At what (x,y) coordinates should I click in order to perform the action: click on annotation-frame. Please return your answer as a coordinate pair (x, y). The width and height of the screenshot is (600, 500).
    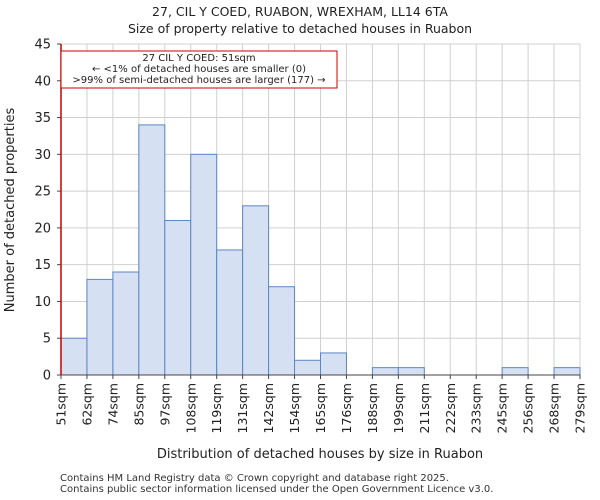
    Looking at the image, I should click on (199, 69).